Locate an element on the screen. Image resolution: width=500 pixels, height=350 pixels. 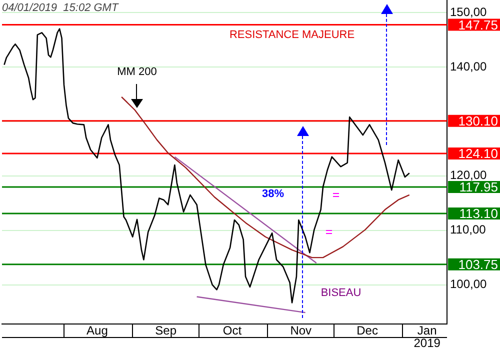
y-tick-label: 110,00 is located at coordinates (468, 229).